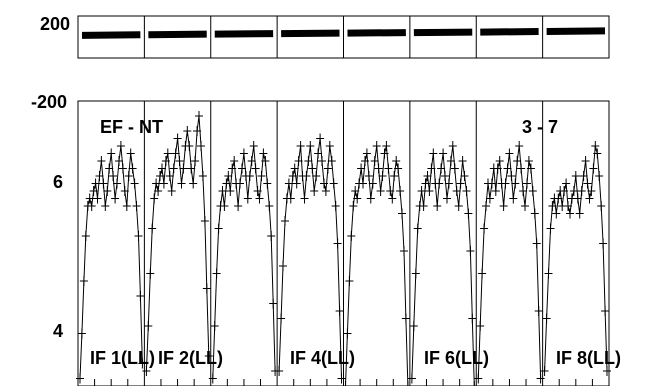 This screenshot has width=645, height=386. I want to click on phase-series-if3, so click(244, 34).